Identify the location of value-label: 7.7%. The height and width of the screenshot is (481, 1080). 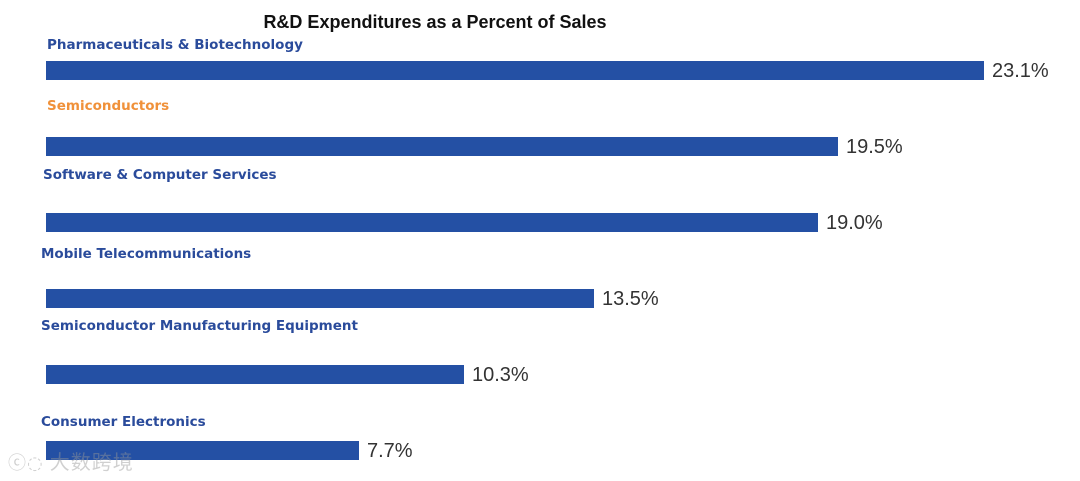
(390, 451).